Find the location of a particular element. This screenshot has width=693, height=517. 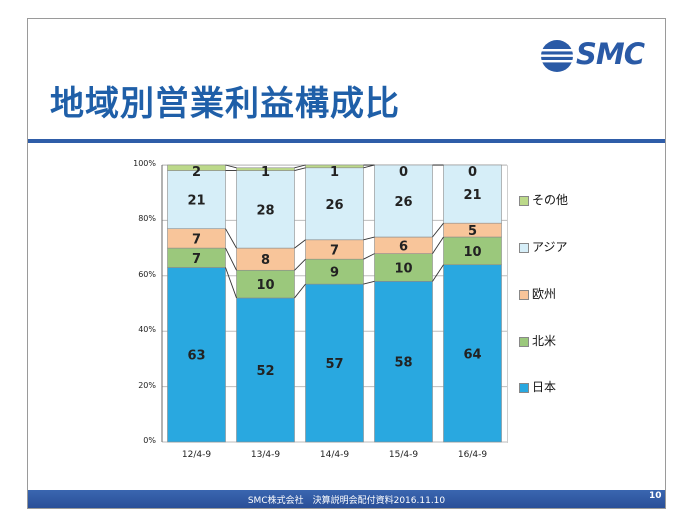

y-tick-label: 40% is located at coordinates (147, 330).